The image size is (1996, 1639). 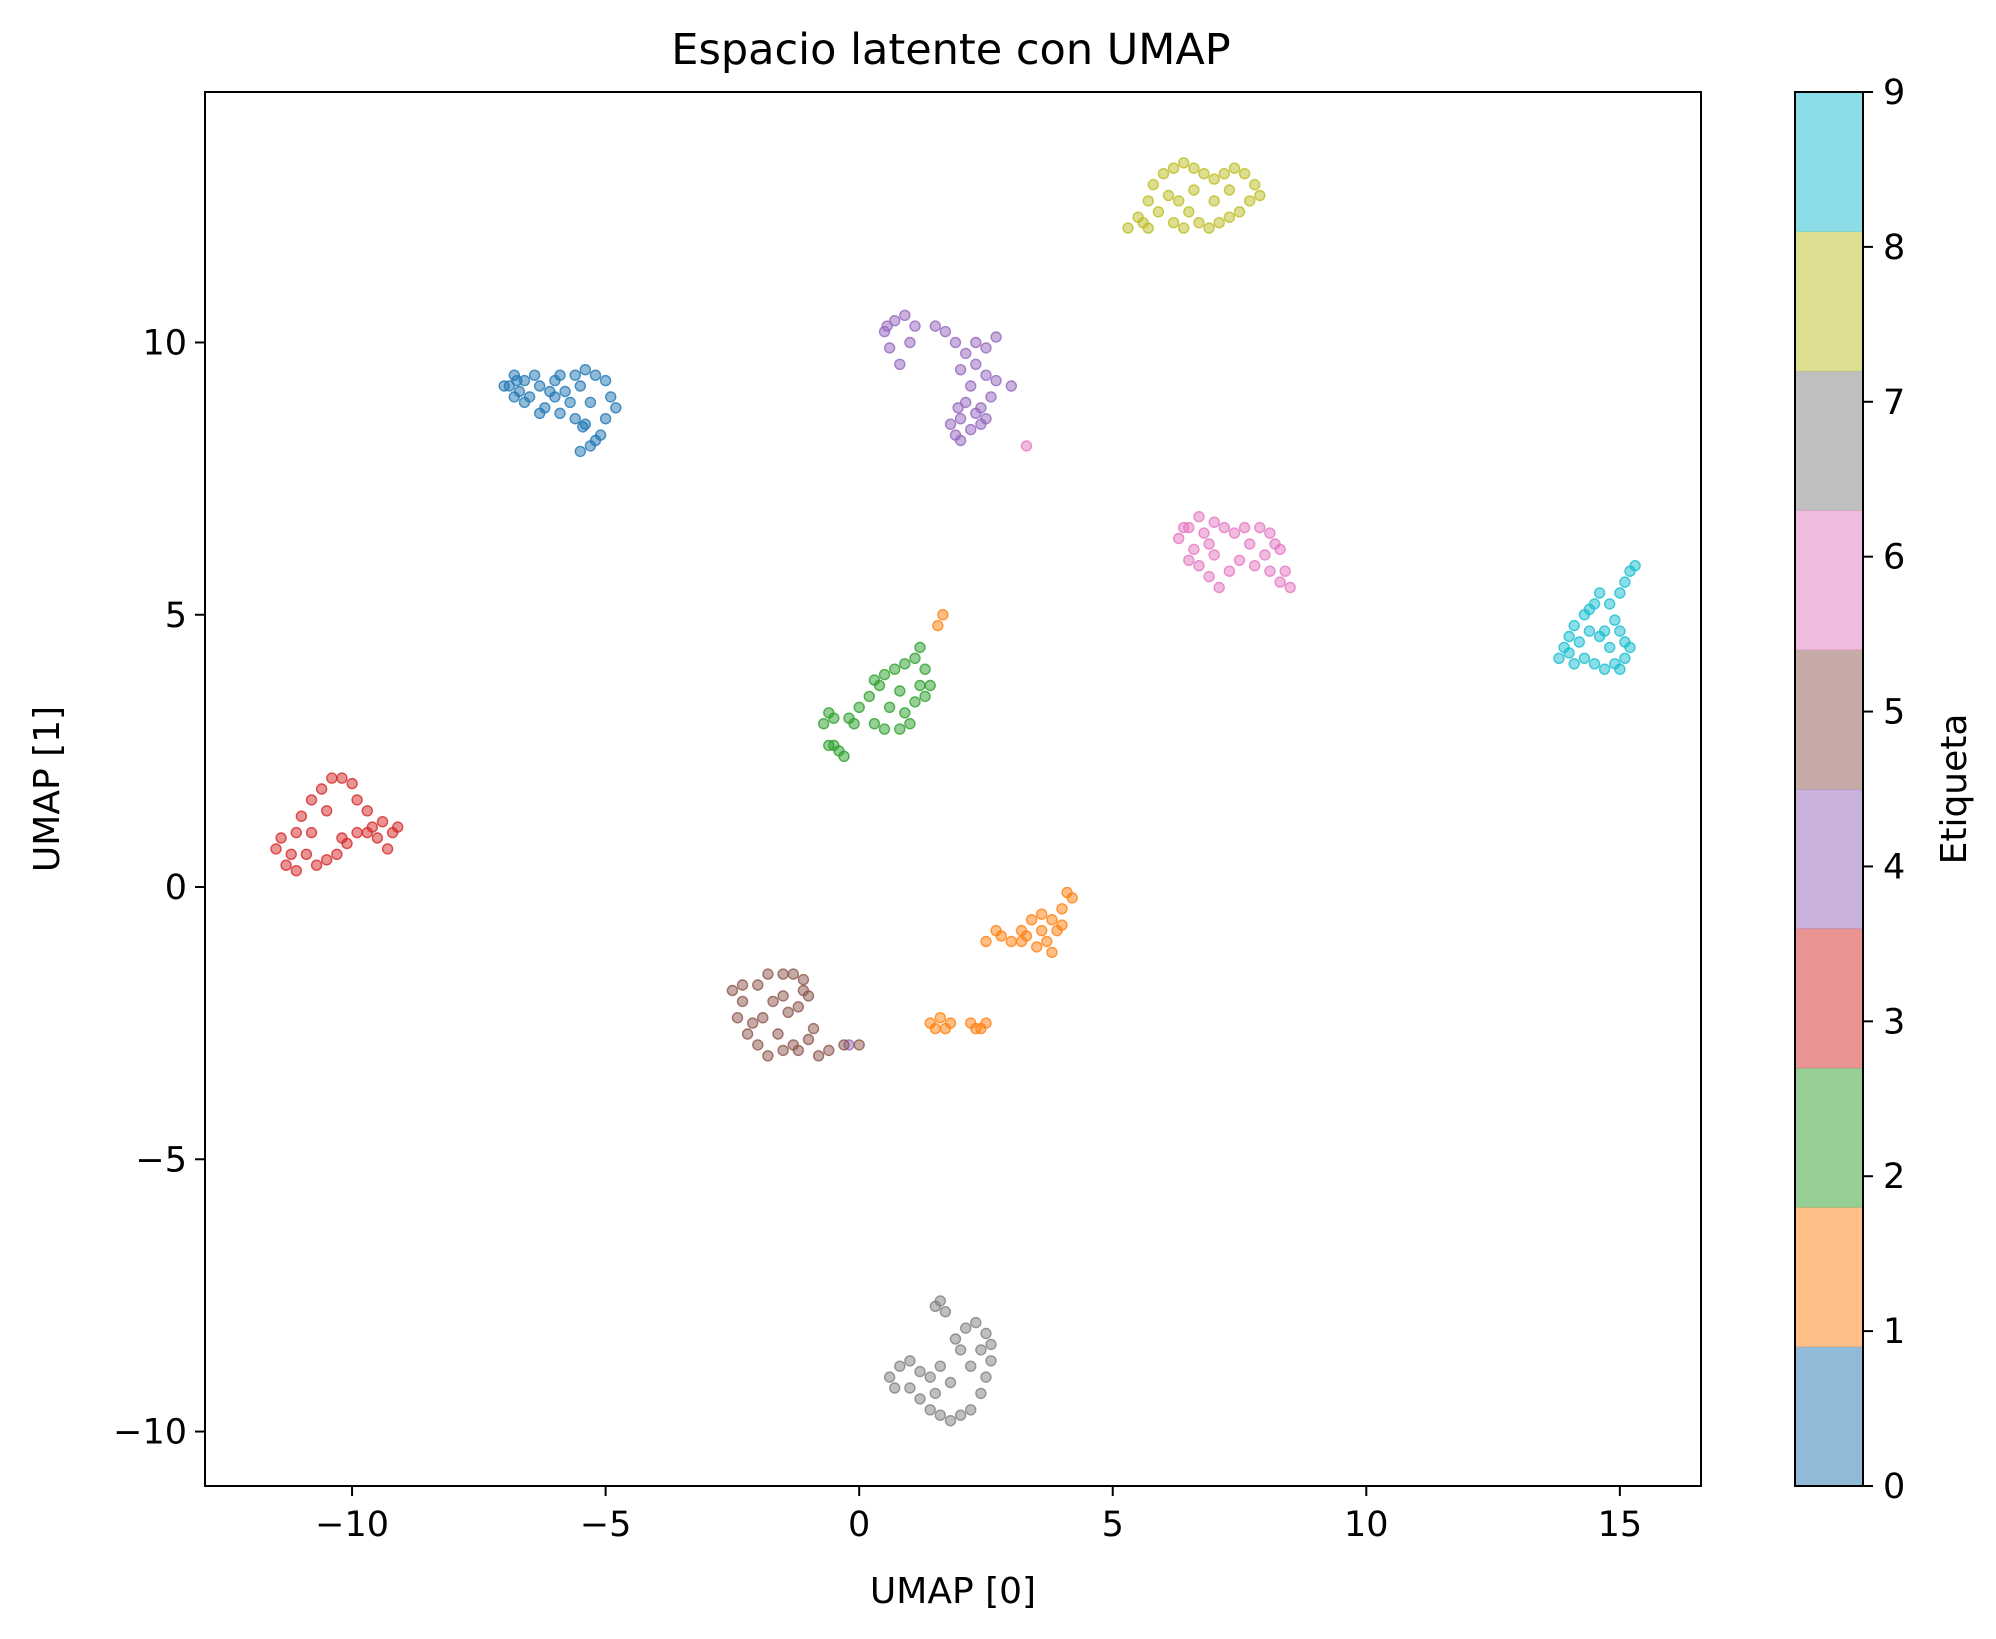 I want to click on x-tick-label: −5, so click(x=606, y=1525).